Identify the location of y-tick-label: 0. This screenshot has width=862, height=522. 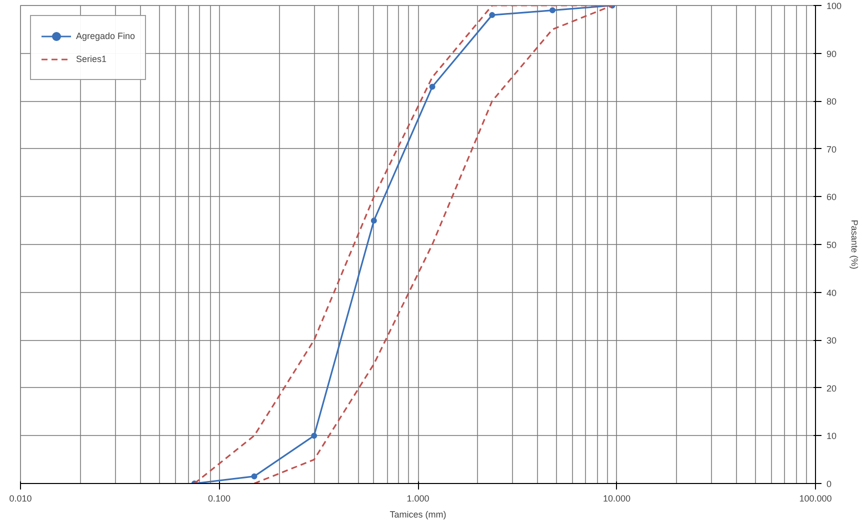
(829, 484).